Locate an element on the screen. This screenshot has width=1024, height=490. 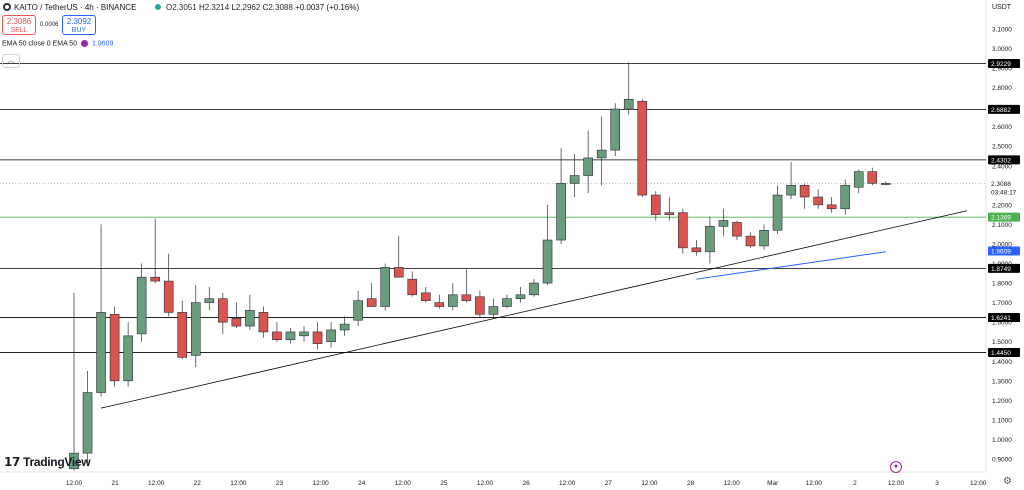
price-tick-label: 1.7000 is located at coordinates (1002, 303).